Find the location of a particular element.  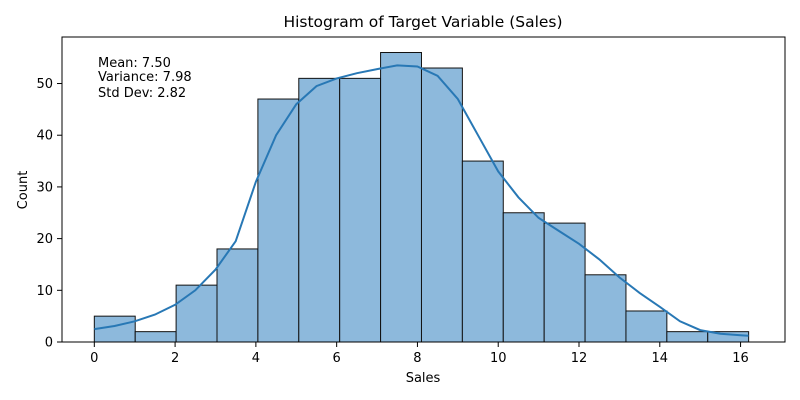

x-axis-label: Sales is located at coordinates (423, 378).